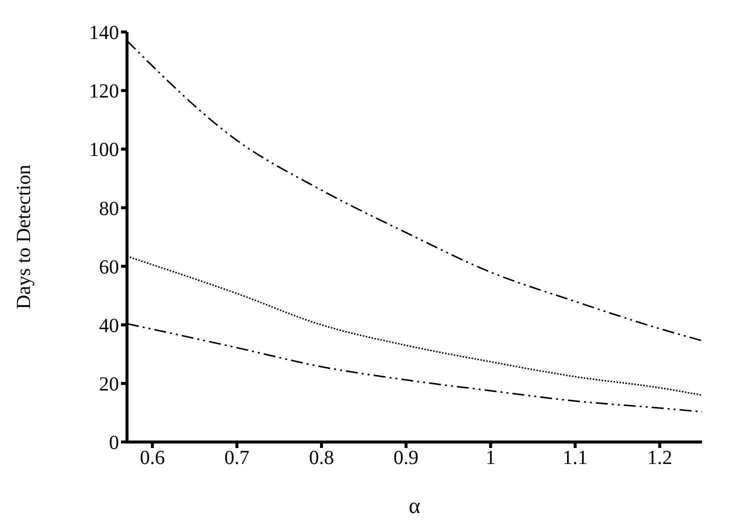 This screenshot has height=525, width=750. I want to click on y-tick-label: 80, so click(109, 209).